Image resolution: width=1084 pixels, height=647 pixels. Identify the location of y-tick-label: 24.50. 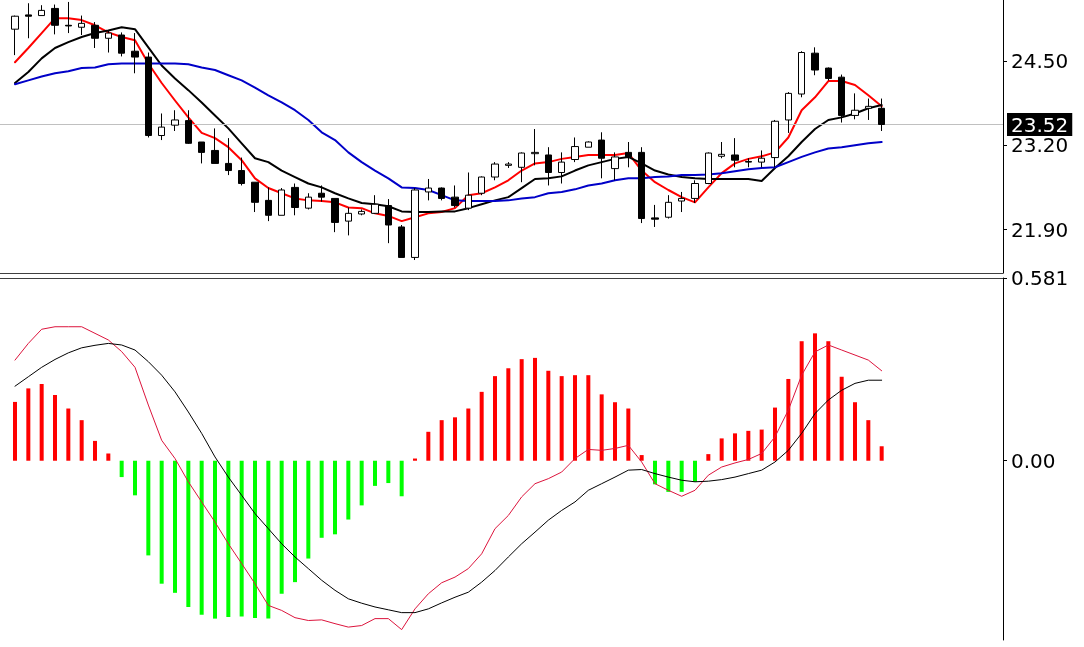
(1040, 60).